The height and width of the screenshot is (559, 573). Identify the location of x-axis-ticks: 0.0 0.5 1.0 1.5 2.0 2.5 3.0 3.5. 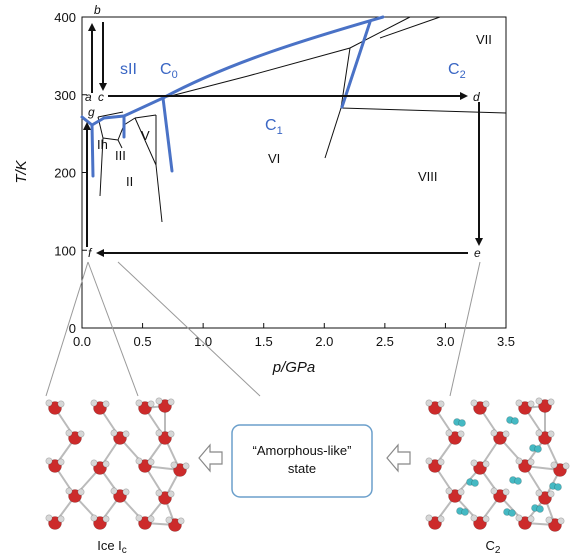
(294, 336).